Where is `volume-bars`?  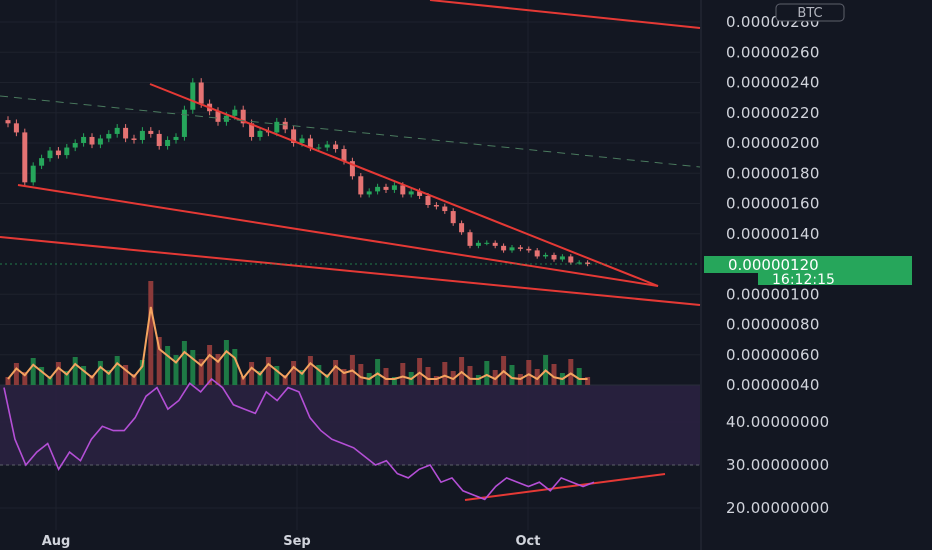
volume-bars is located at coordinates (298, 333).